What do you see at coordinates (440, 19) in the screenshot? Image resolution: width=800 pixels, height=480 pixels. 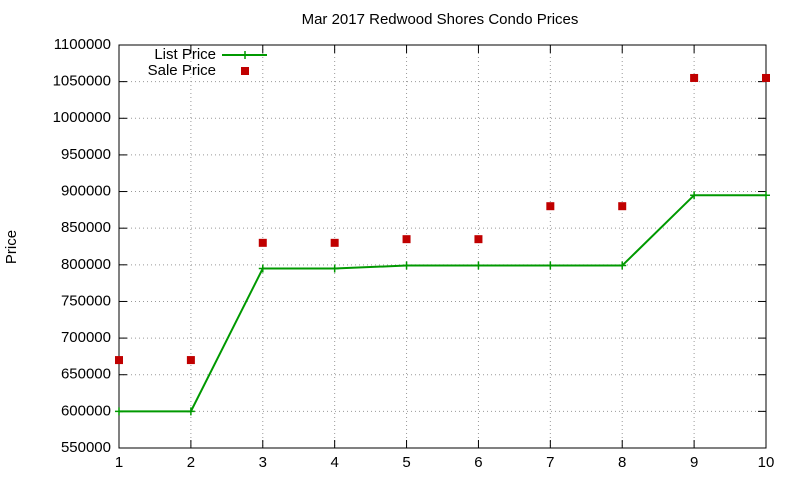 I see `chart-title: Mar 2017 Redwood Shores Condo Prices` at bounding box center [440, 19].